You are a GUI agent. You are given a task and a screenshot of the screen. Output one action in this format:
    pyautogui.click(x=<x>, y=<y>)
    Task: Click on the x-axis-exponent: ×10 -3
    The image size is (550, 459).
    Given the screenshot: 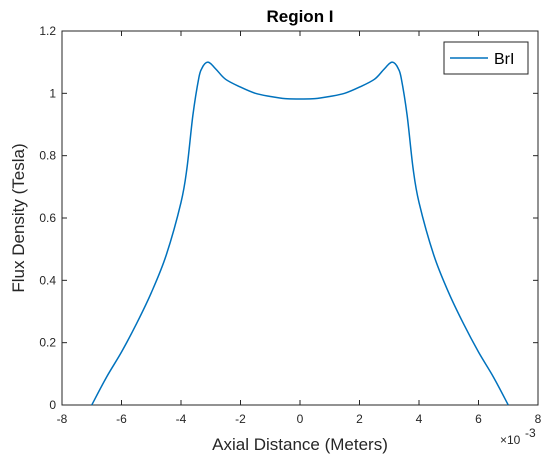 What is the action you would take?
    pyautogui.click(x=518, y=436)
    